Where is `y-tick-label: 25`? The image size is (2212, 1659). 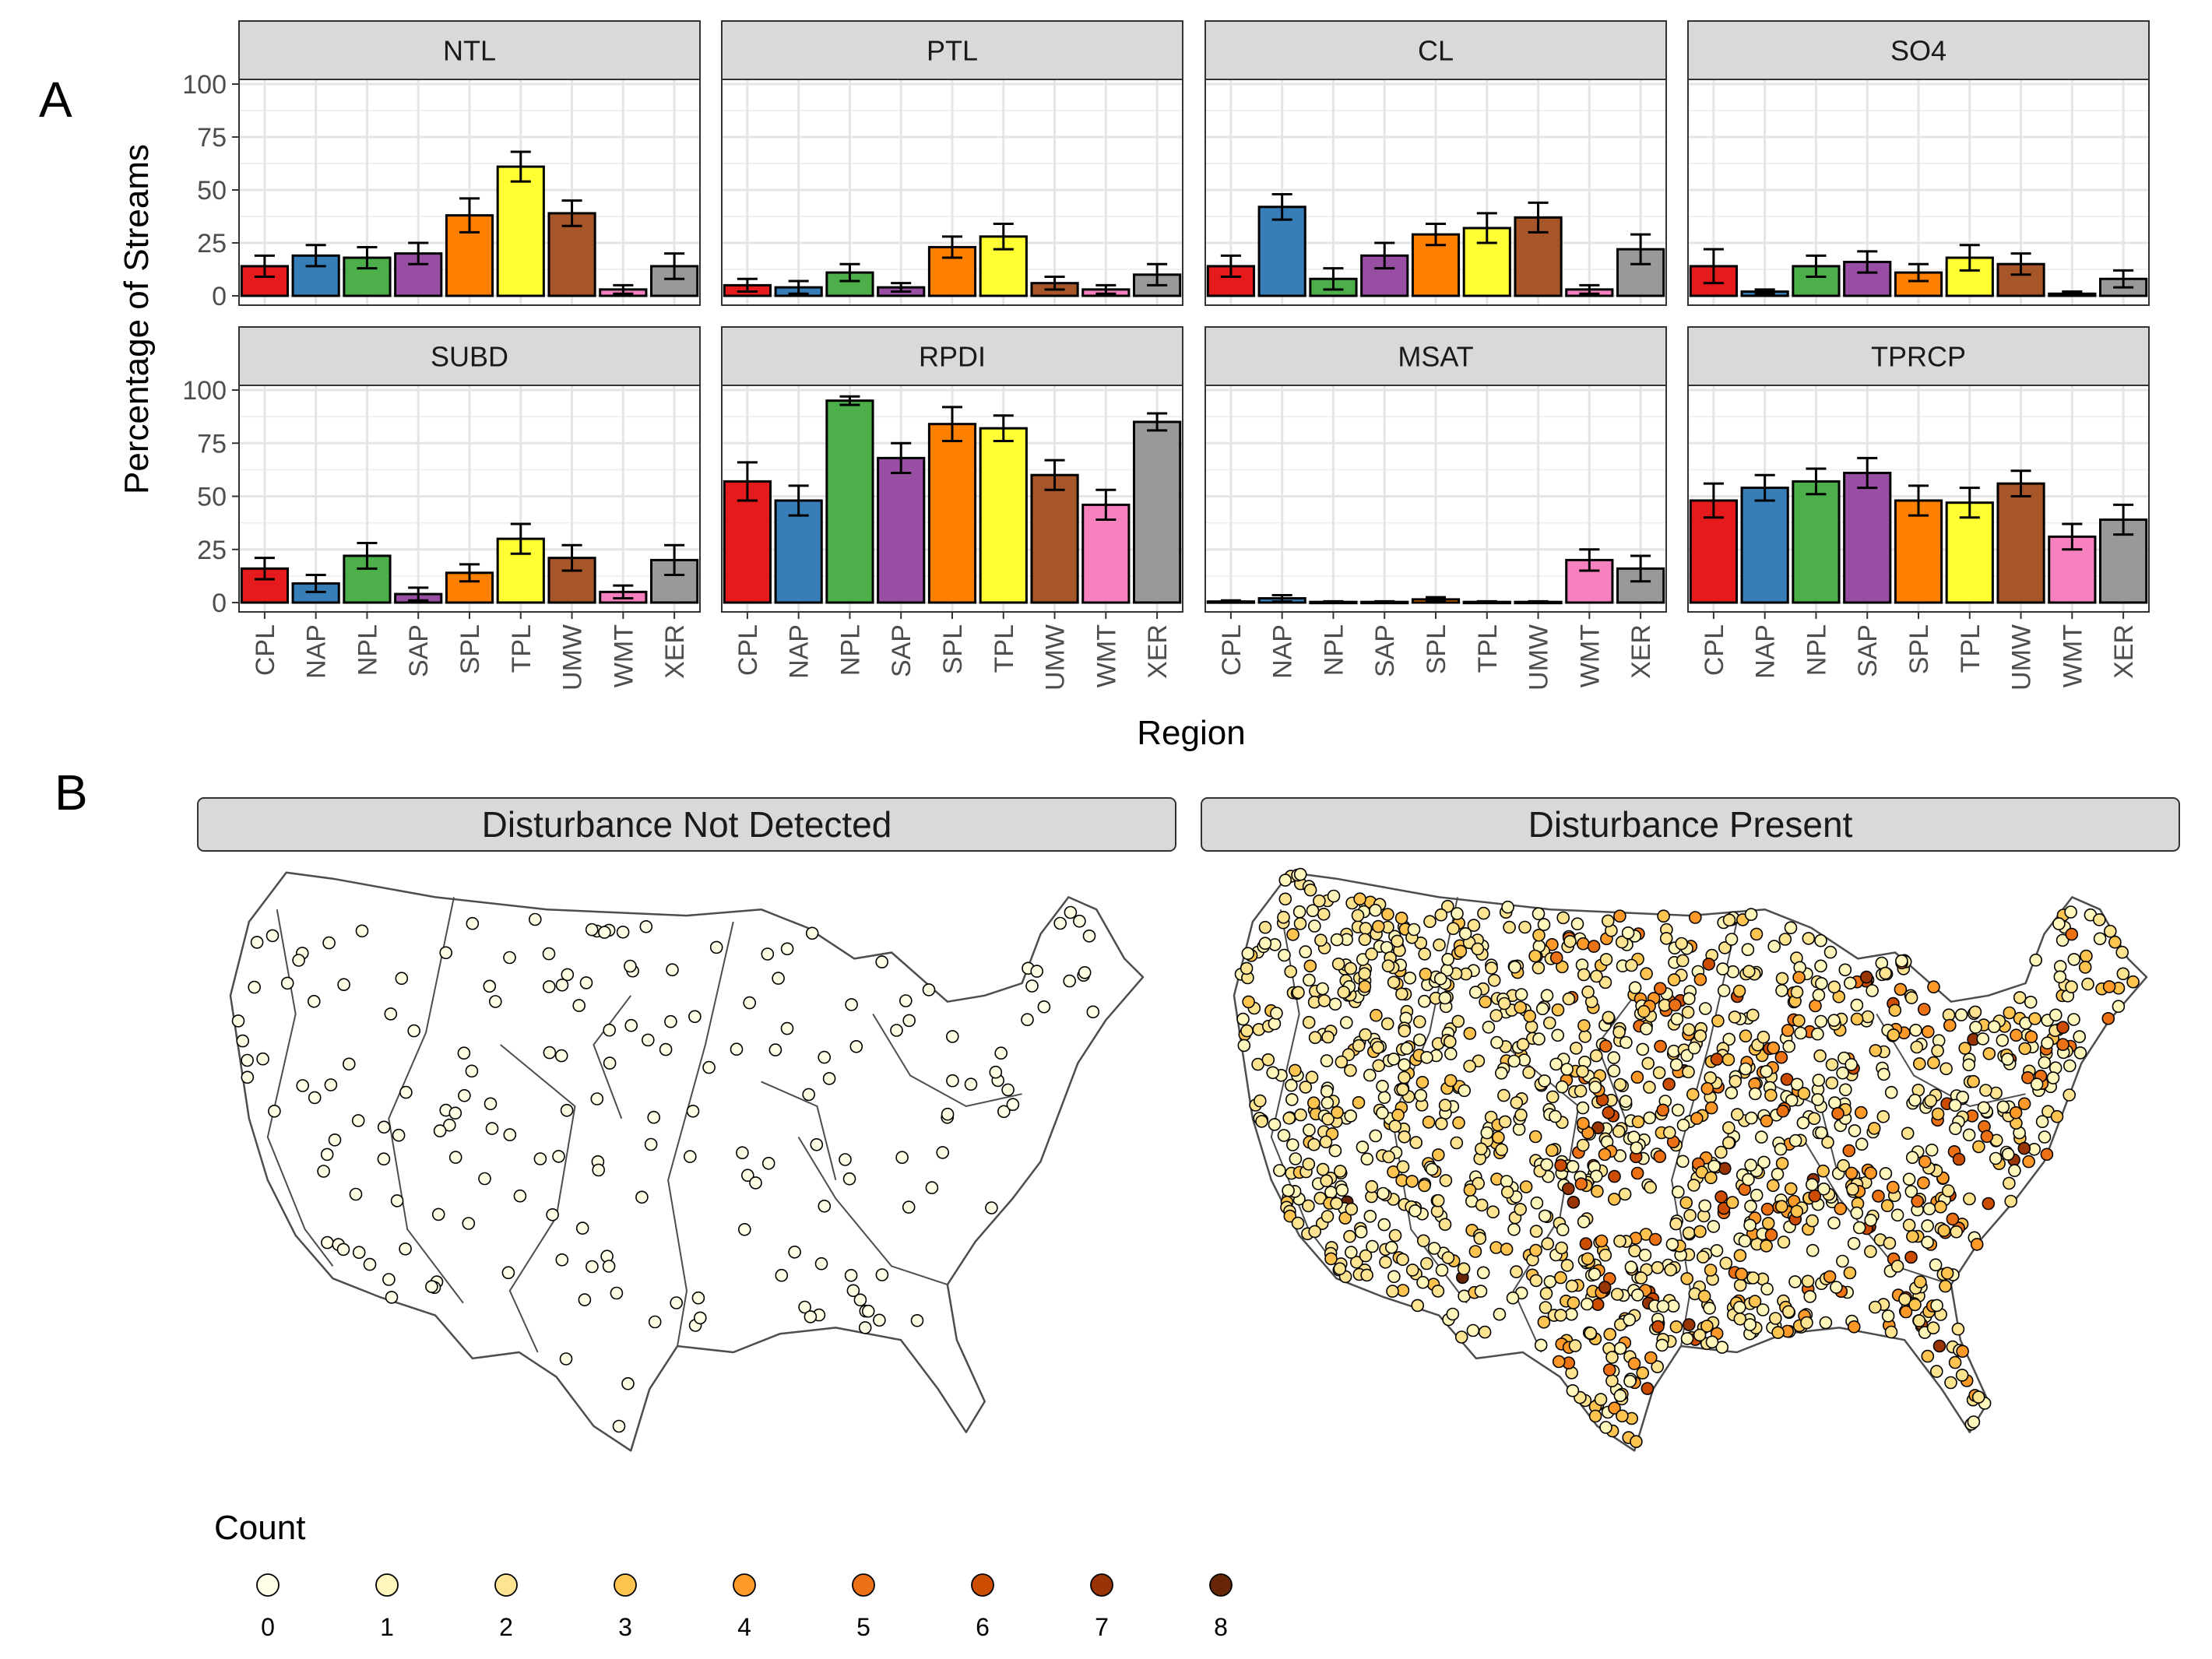 y-tick-label: 25 is located at coordinates (212, 243).